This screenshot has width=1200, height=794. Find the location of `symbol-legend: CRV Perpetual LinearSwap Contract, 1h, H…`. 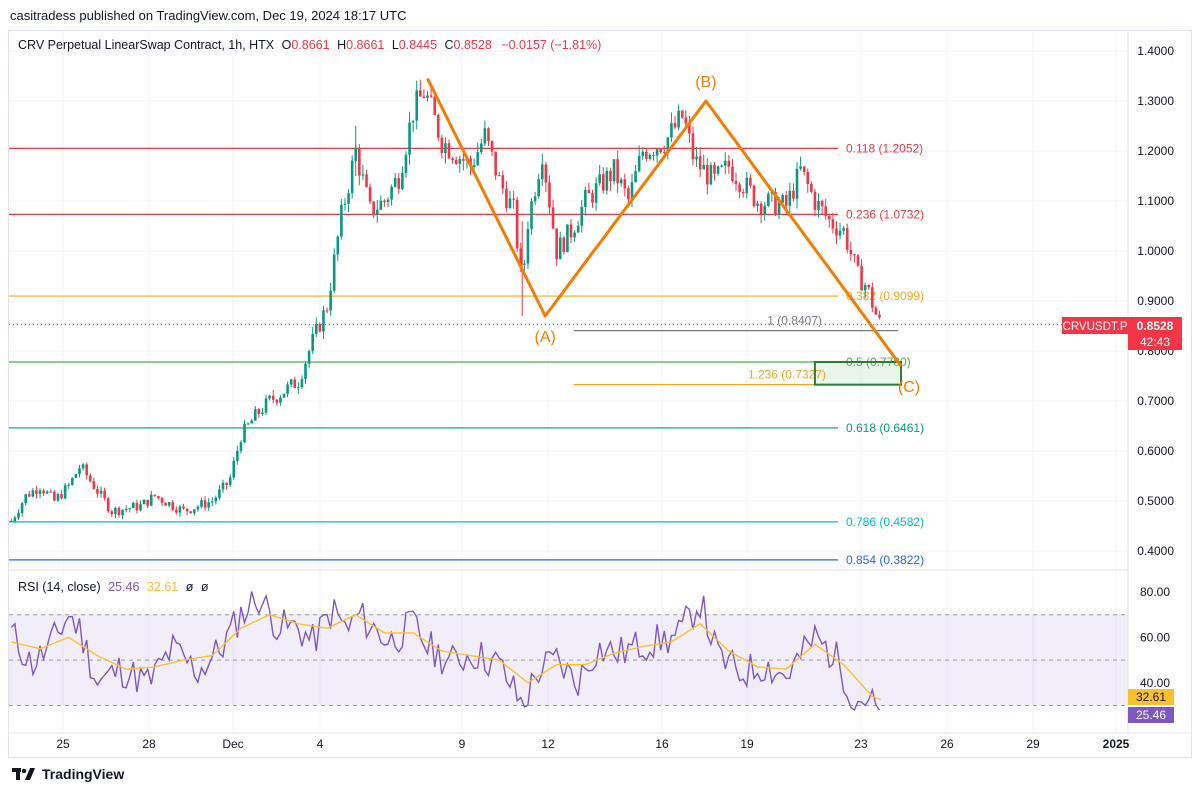

symbol-legend: CRV Perpetual LinearSwap Contract, 1h, H… is located at coordinates (309, 45).